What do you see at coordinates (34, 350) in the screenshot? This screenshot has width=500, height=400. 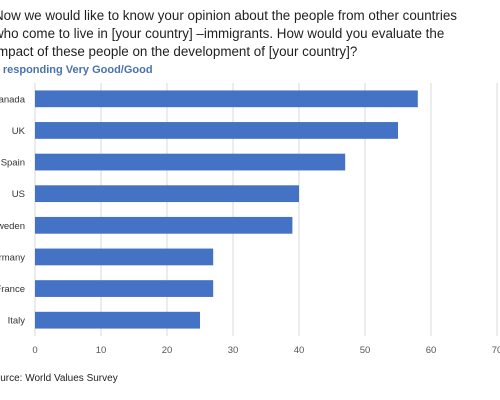 I see `x-tick-label-0: 0` at bounding box center [34, 350].